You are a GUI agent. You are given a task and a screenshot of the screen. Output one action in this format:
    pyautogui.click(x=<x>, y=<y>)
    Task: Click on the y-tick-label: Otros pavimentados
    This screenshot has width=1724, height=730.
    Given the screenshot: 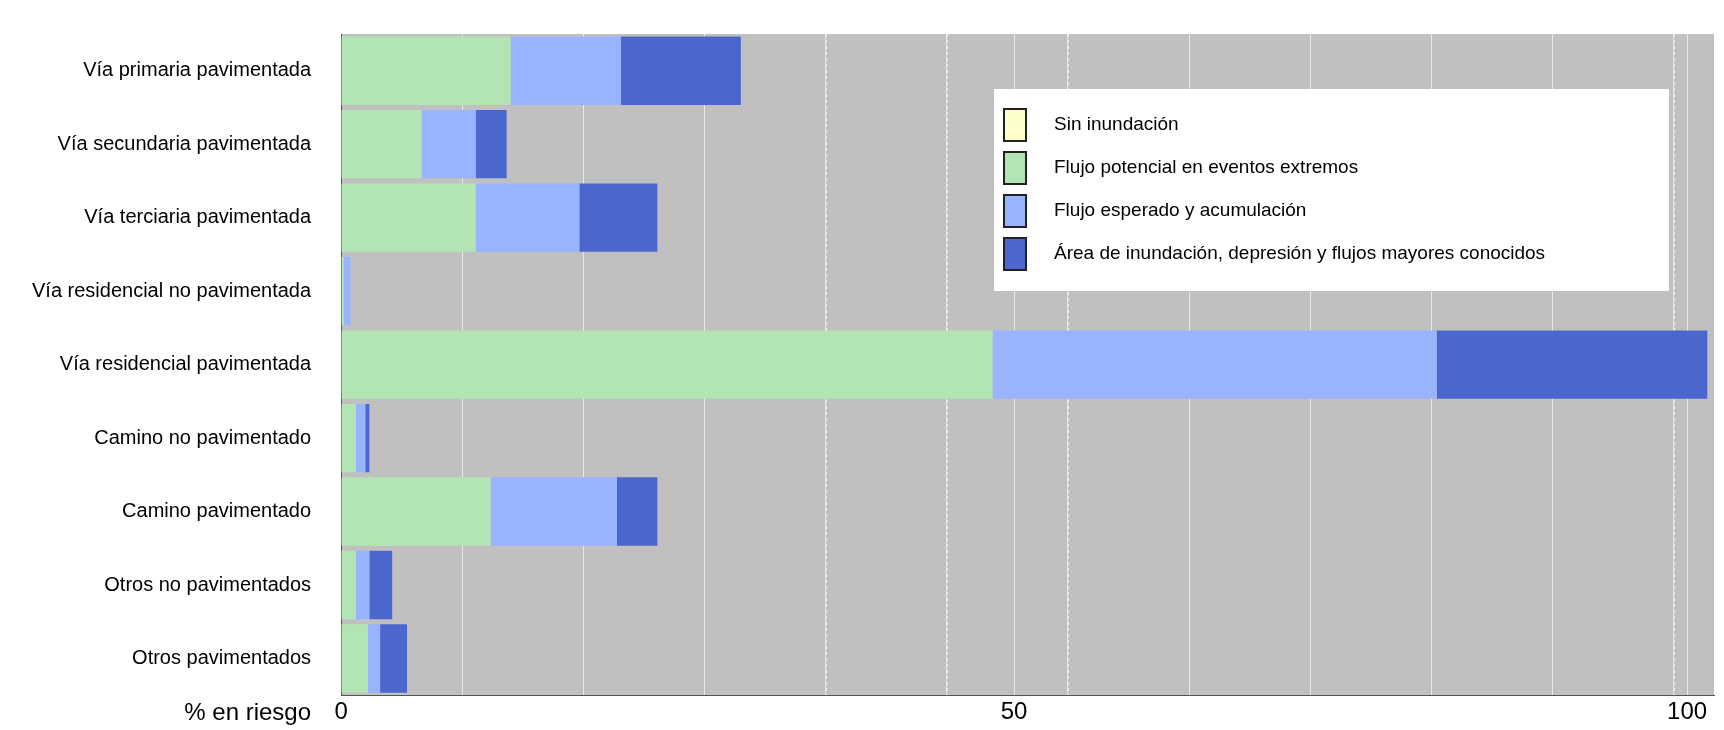 What is the action you would take?
    pyautogui.click(x=222, y=656)
    